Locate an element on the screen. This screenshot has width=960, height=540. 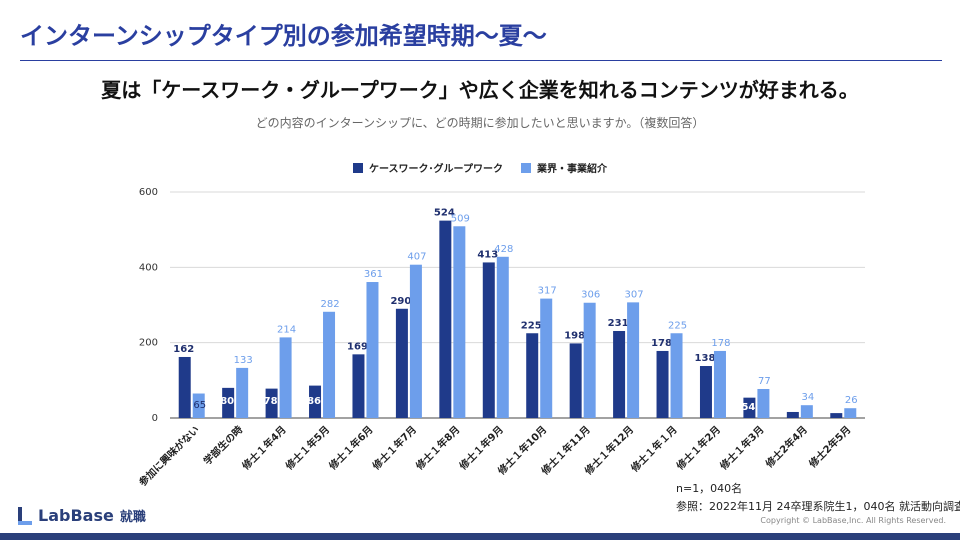
x-tick-label: 修士１年8月 is located at coordinates (437, 448).